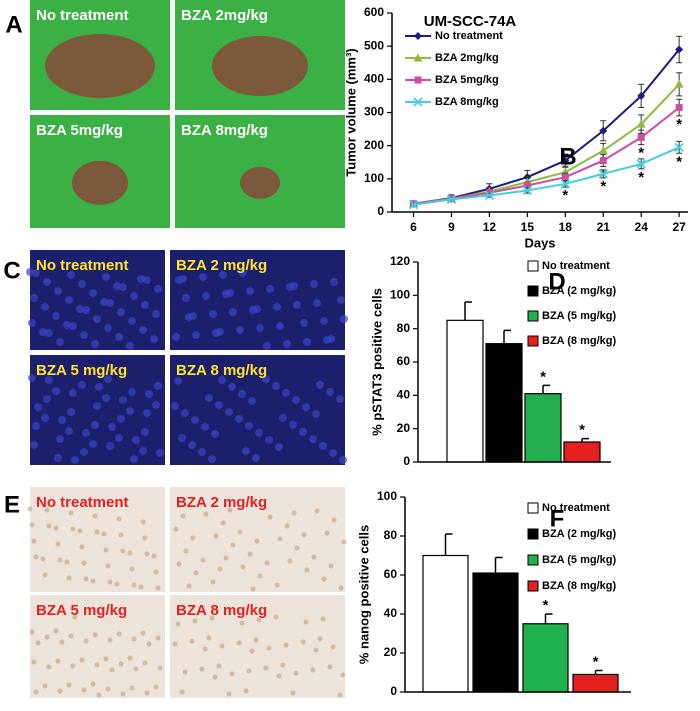 This screenshot has height=711, width=700. I want to click on panel-letter: E, so click(12, 504).